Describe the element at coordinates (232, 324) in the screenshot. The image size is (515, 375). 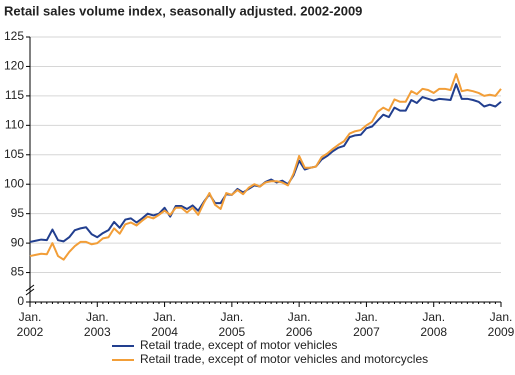
I see `x-tick-label: Jan. 2005` at that location.